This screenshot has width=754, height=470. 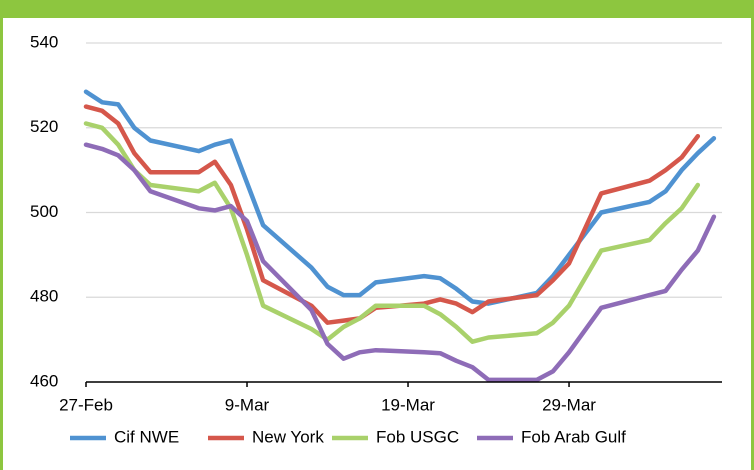 What do you see at coordinates (44, 41) in the screenshot?
I see `y-tick-label: 540` at bounding box center [44, 41].